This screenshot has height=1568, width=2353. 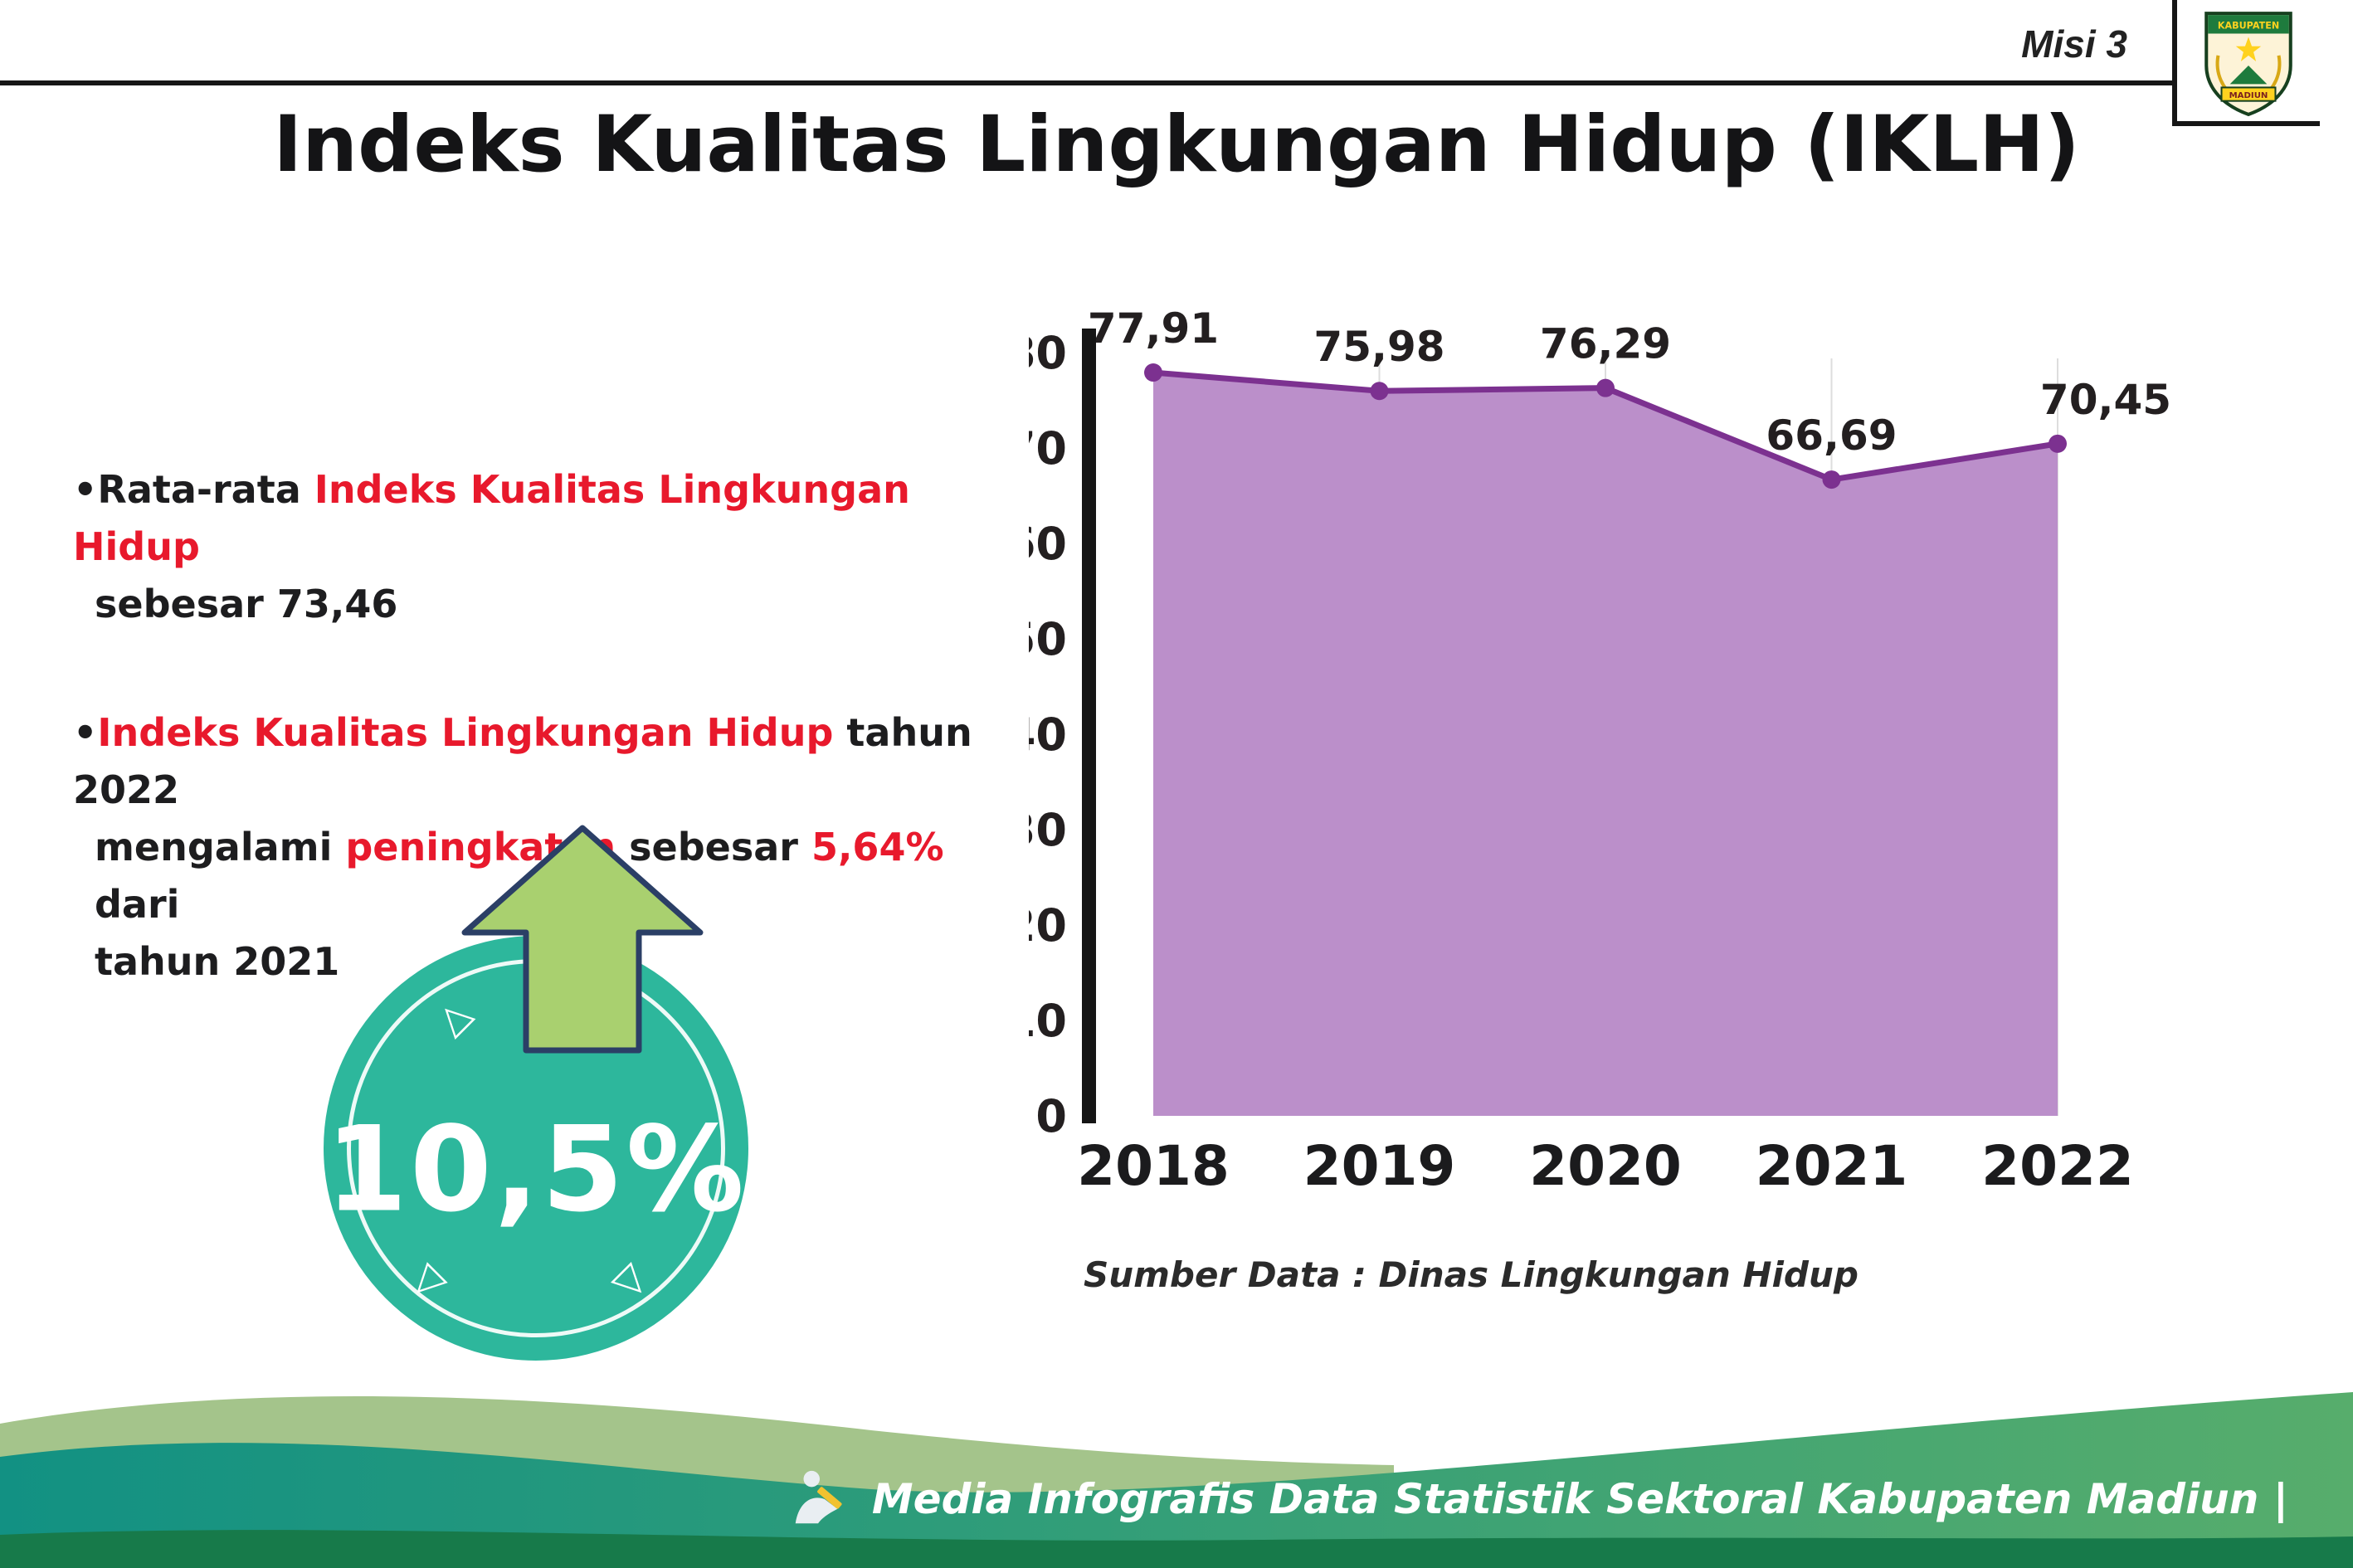 What do you see at coordinates (1176, 1549) in the screenshot?
I see `footer-wave-dark` at bounding box center [1176, 1549].